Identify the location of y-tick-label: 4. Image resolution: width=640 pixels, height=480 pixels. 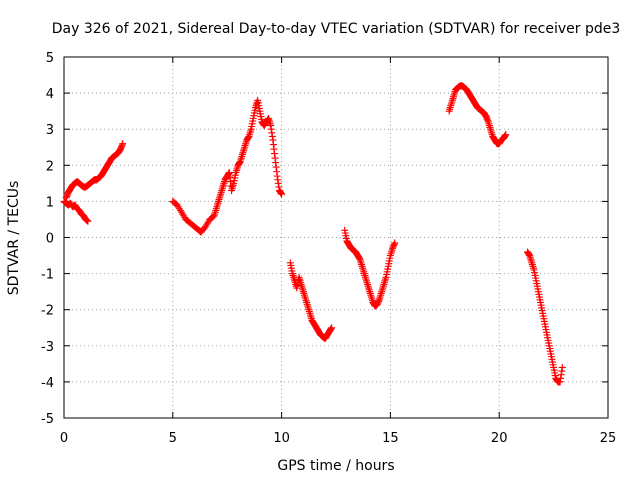
(50, 94).